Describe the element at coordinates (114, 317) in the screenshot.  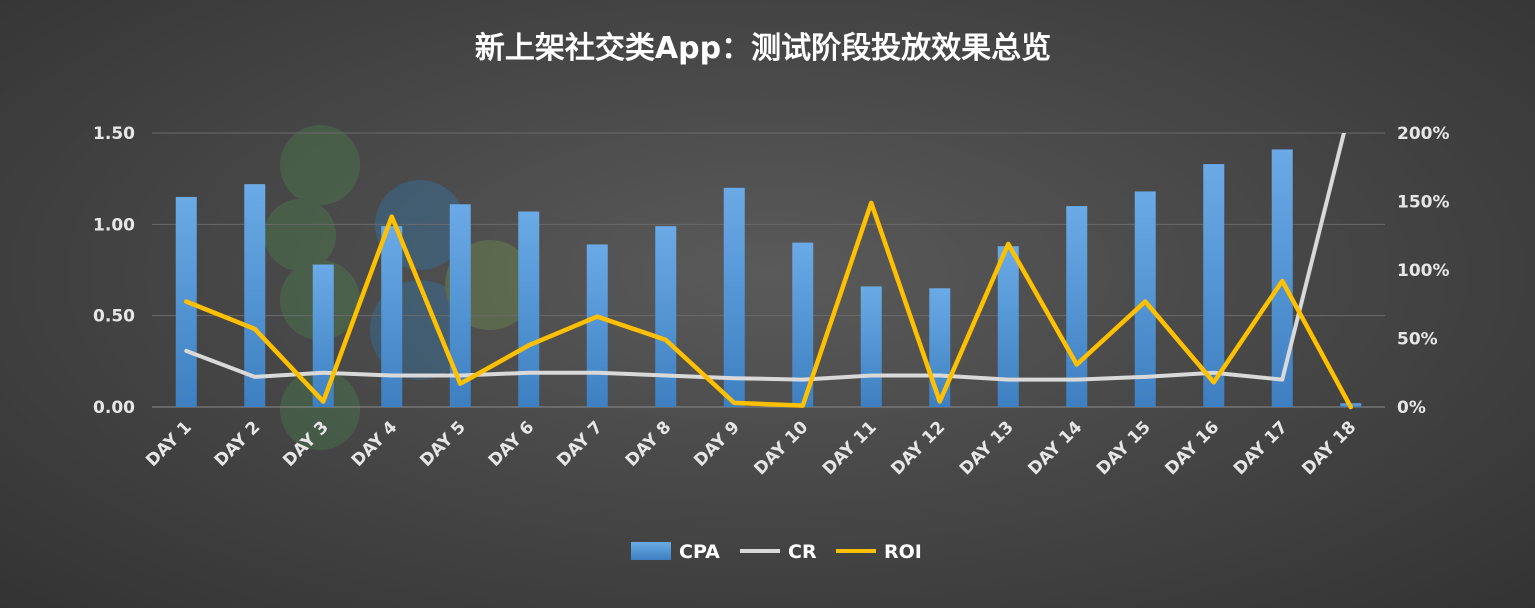
I see `left-axis-tick-label: 0.50` at that location.